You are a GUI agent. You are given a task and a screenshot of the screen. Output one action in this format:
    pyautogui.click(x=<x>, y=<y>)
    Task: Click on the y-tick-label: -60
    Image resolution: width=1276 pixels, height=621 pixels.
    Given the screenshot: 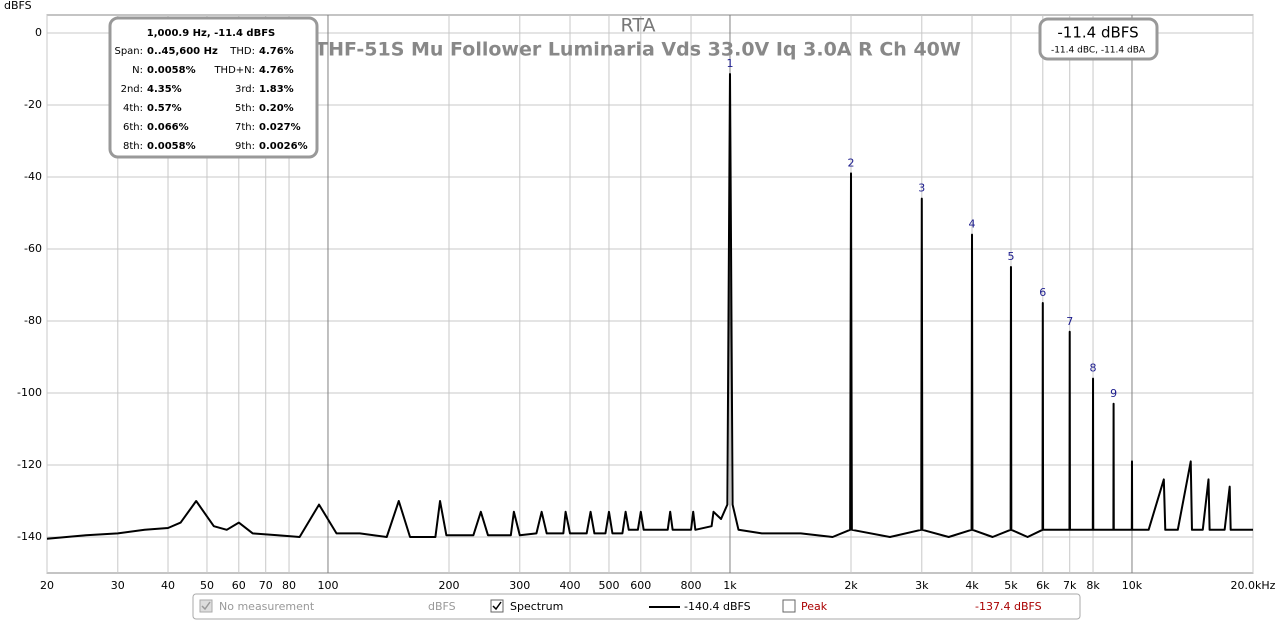 What is the action you would take?
    pyautogui.click(x=33, y=248)
    